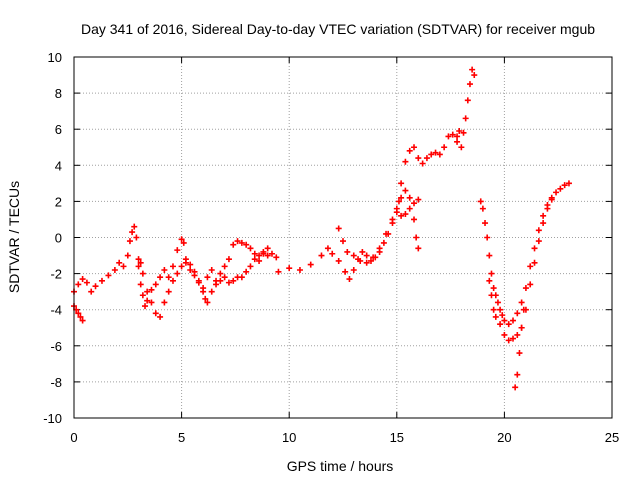  What do you see at coordinates (56, 382) in the screenshot?
I see `y-tick-label: -8` at bounding box center [56, 382].